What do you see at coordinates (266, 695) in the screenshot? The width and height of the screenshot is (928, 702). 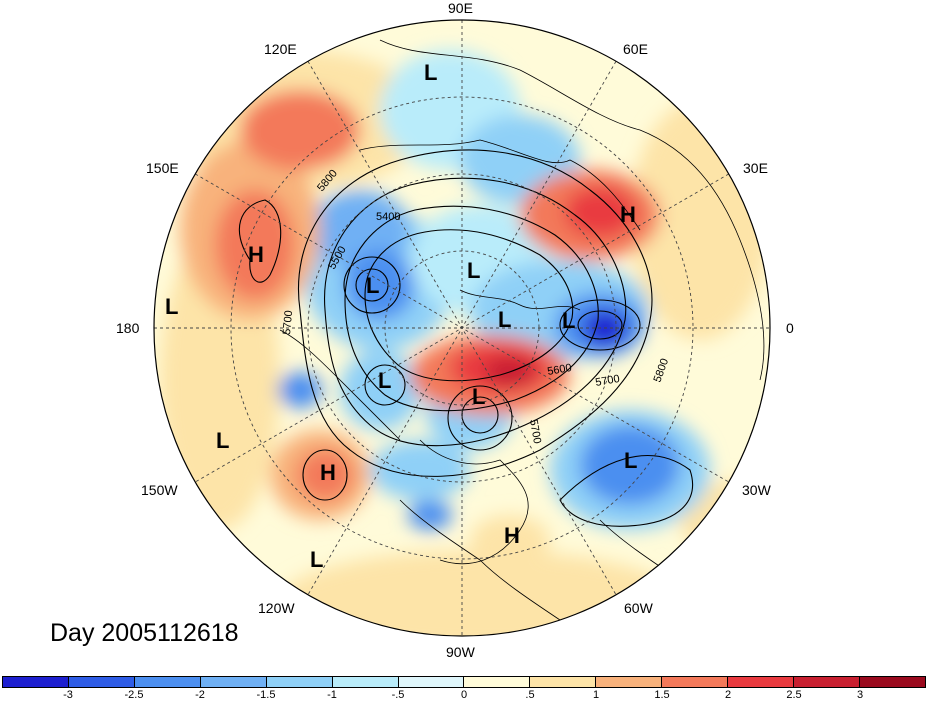 I see `colorbar-tick-label: -1.5` at bounding box center [266, 695].